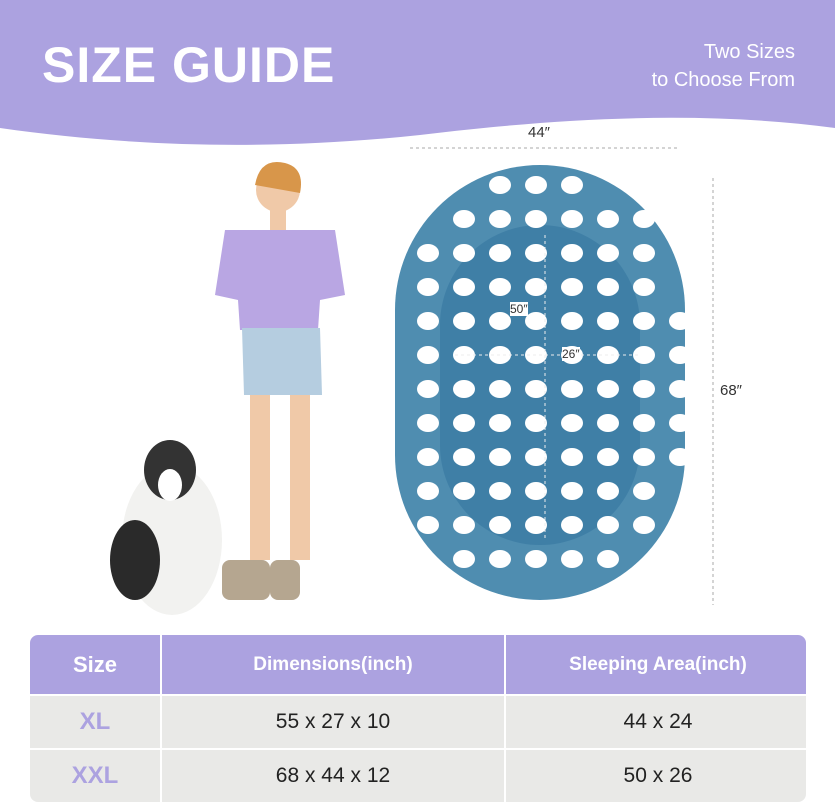 The height and width of the screenshot is (802, 835). What do you see at coordinates (333, 722) in the screenshot?
I see `row-dimensions: 55 x 27 x 10` at bounding box center [333, 722].